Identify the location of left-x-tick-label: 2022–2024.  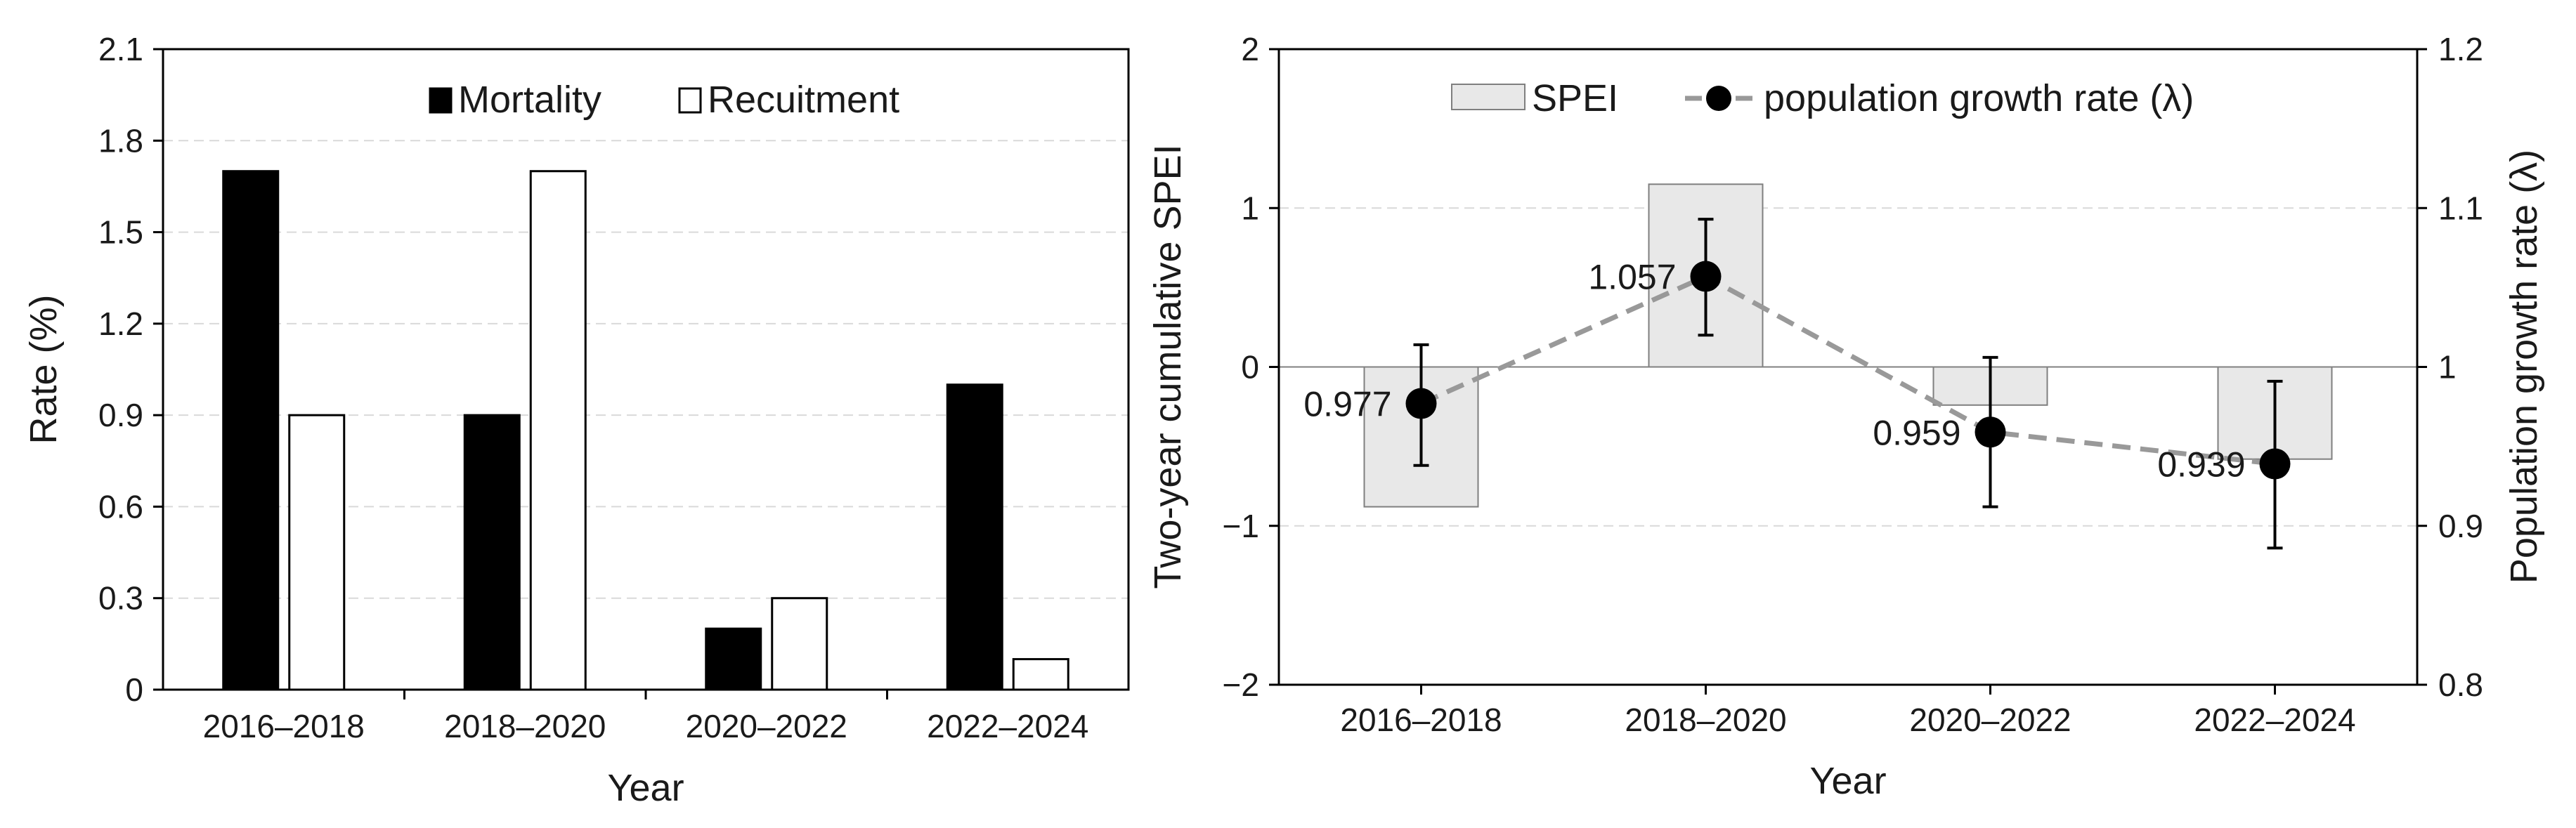
(1007, 726).